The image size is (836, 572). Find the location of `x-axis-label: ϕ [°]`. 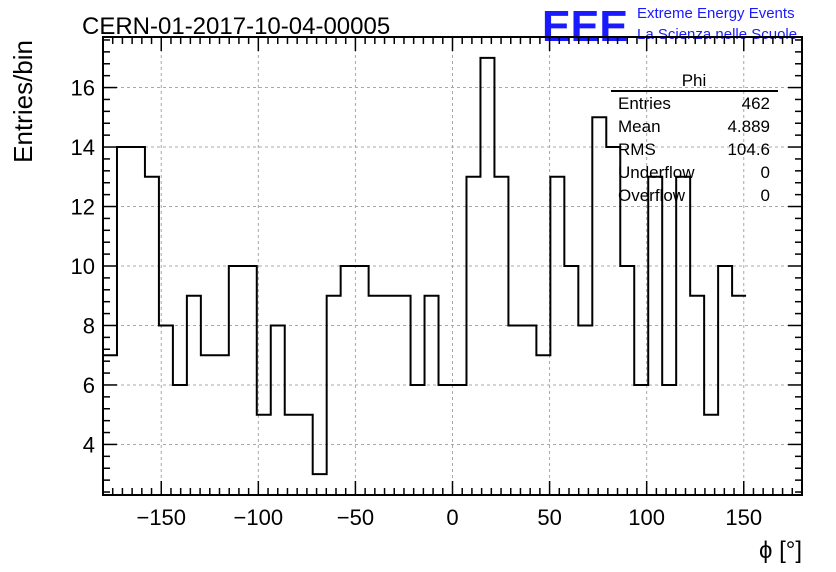

x-axis-label: ϕ [°] is located at coordinates (780, 550).